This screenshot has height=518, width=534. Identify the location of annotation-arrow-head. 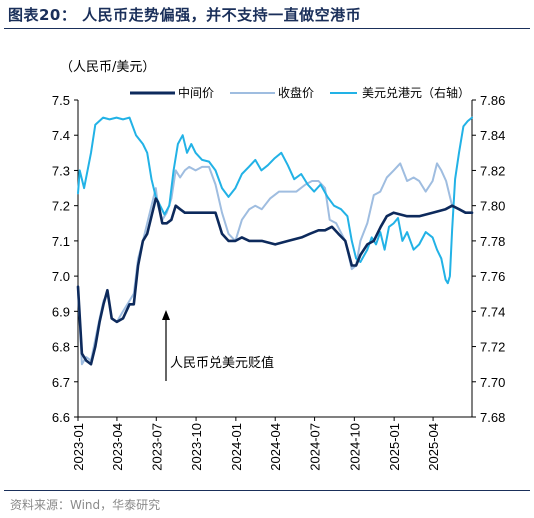
(166, 315).